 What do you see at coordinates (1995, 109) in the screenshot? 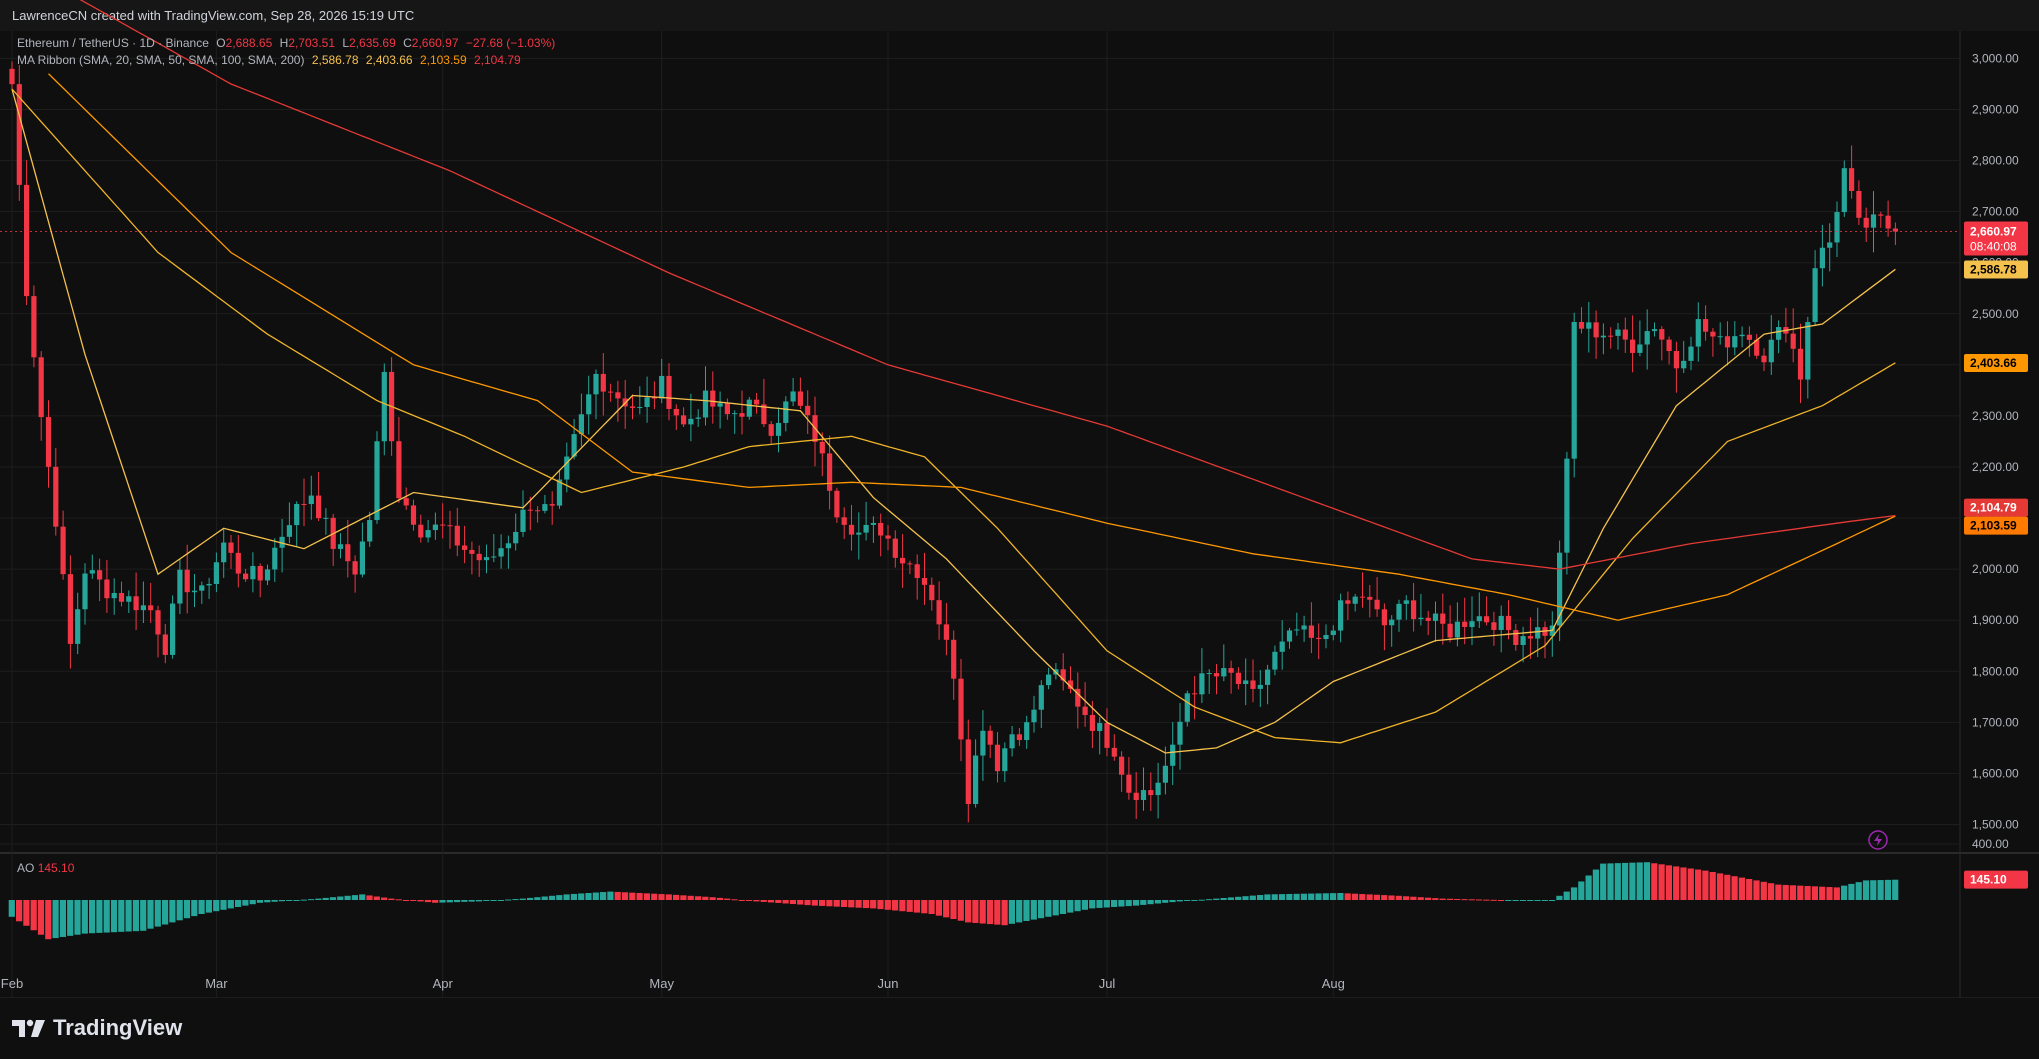
I see `y-tick-label: 2,900.00` at bounding box center [1995, 109].